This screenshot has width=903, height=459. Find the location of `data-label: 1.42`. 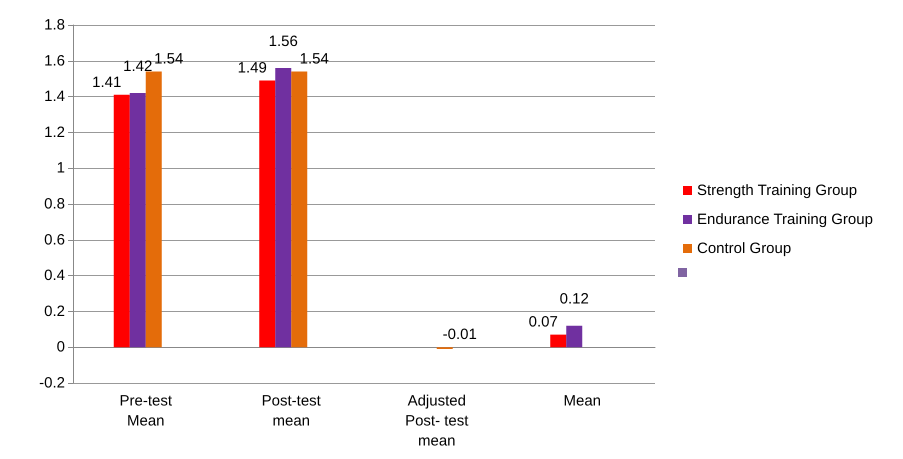

data-label: 1.42 is located at coordinates (137, 67).